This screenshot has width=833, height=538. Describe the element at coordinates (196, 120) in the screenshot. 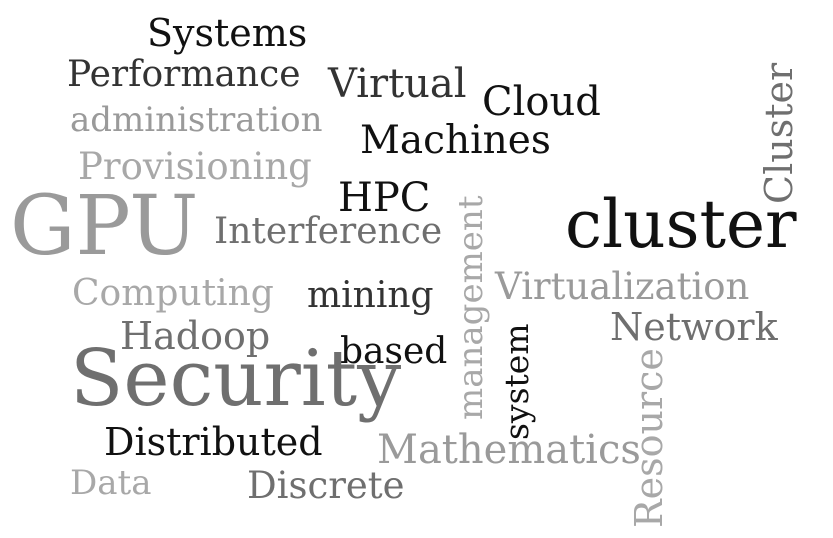

I see `word-administration: administration` at that location.